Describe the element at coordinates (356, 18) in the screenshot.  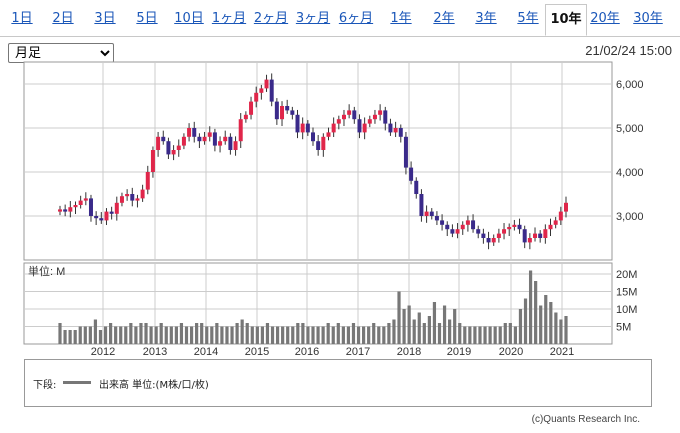
I see `tab-8: 6ヶ月` at that location.